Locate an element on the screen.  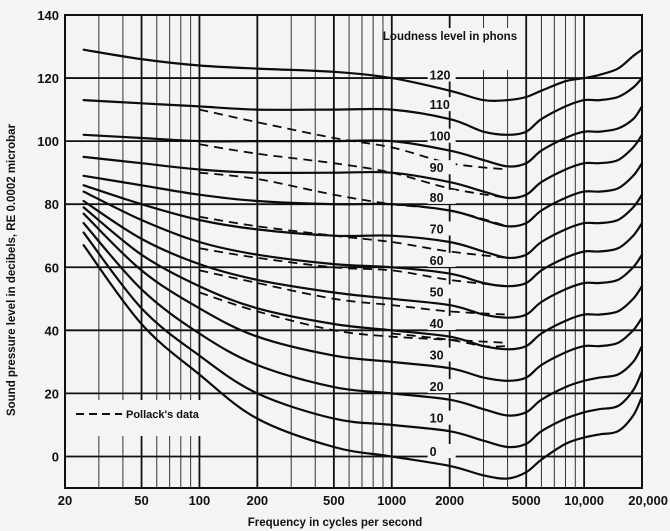
x-tick-label: 500 is located at coordinates (334, 500).